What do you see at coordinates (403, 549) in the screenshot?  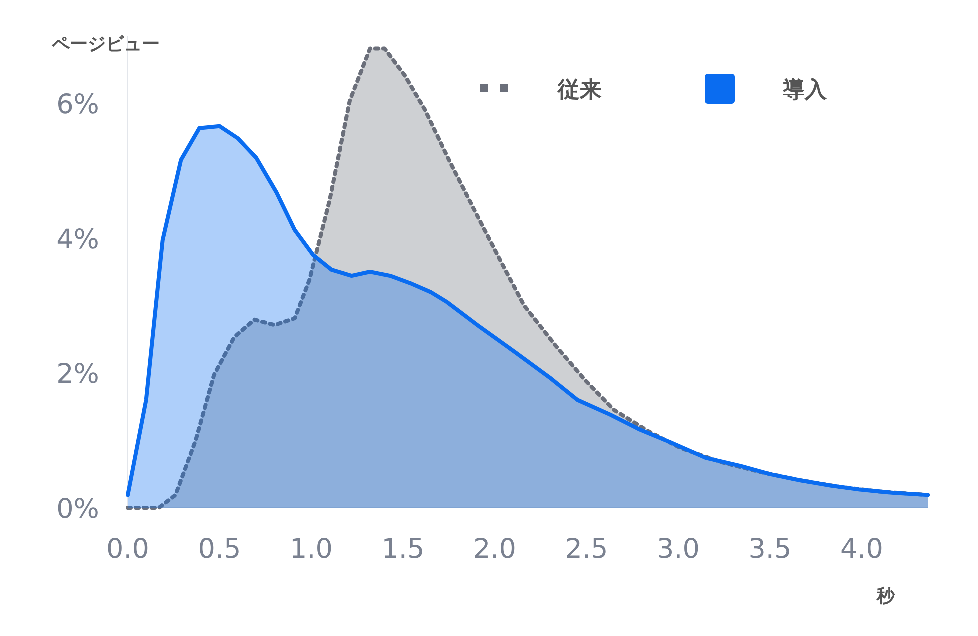 I see `x-tick-label: 1.5` at bounding box center [403, 549].